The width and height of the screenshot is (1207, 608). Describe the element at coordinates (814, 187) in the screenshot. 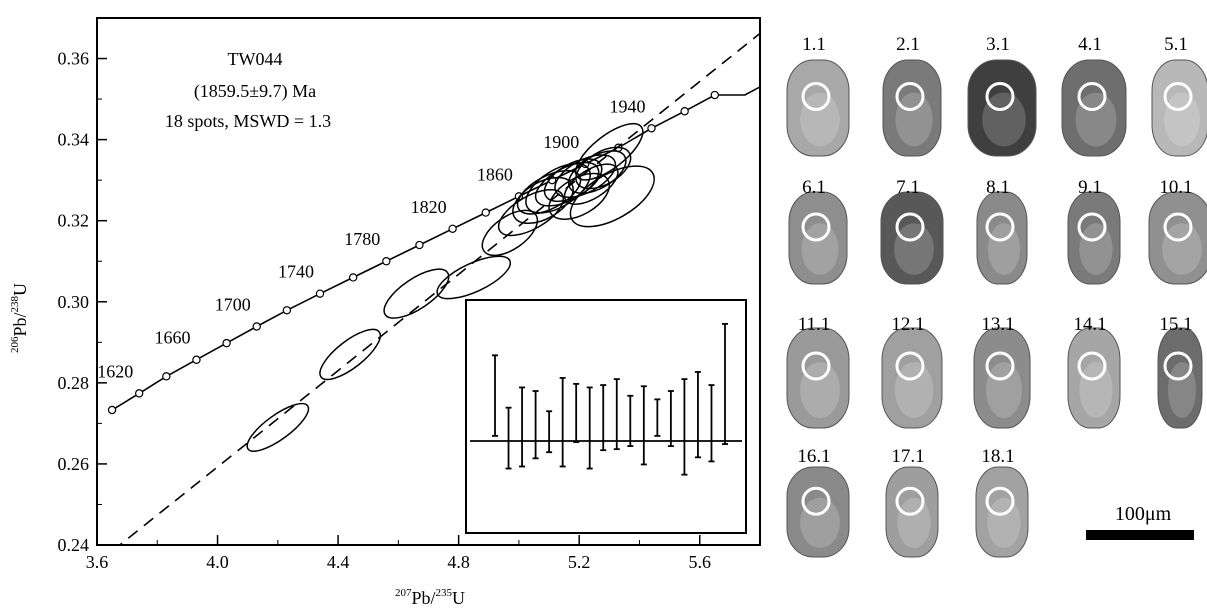

I see `grain-label: 6.1` at that location.